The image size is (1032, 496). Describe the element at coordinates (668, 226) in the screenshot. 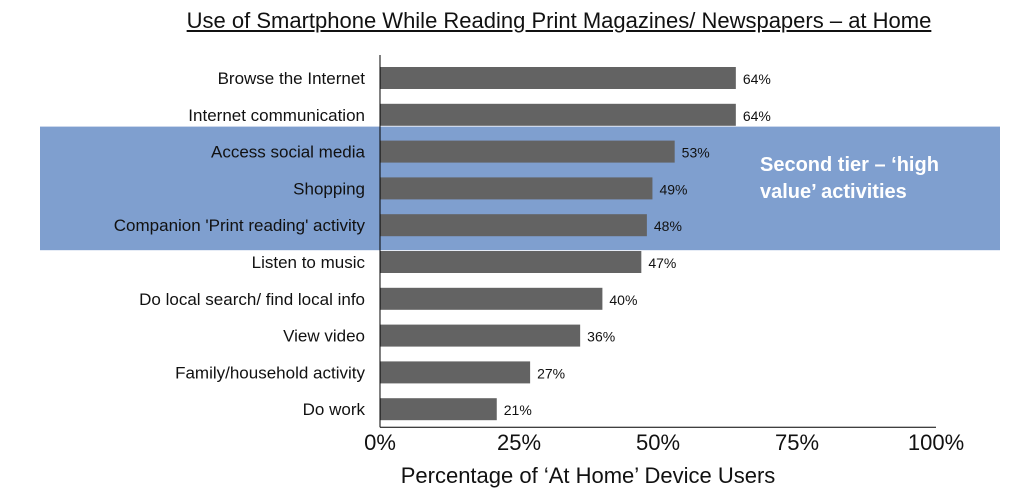

I see `value-label: 48%` at that location.